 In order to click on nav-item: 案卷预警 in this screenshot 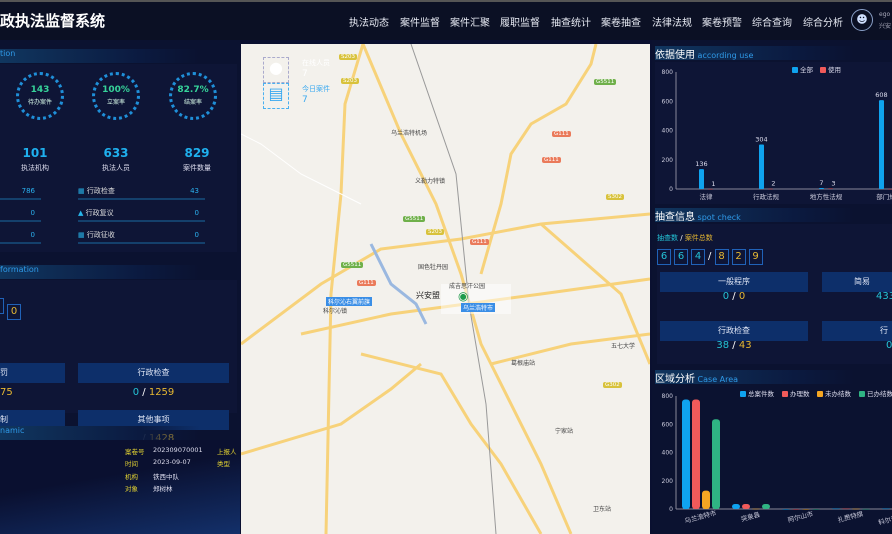, I will do `click(722, 23)`.